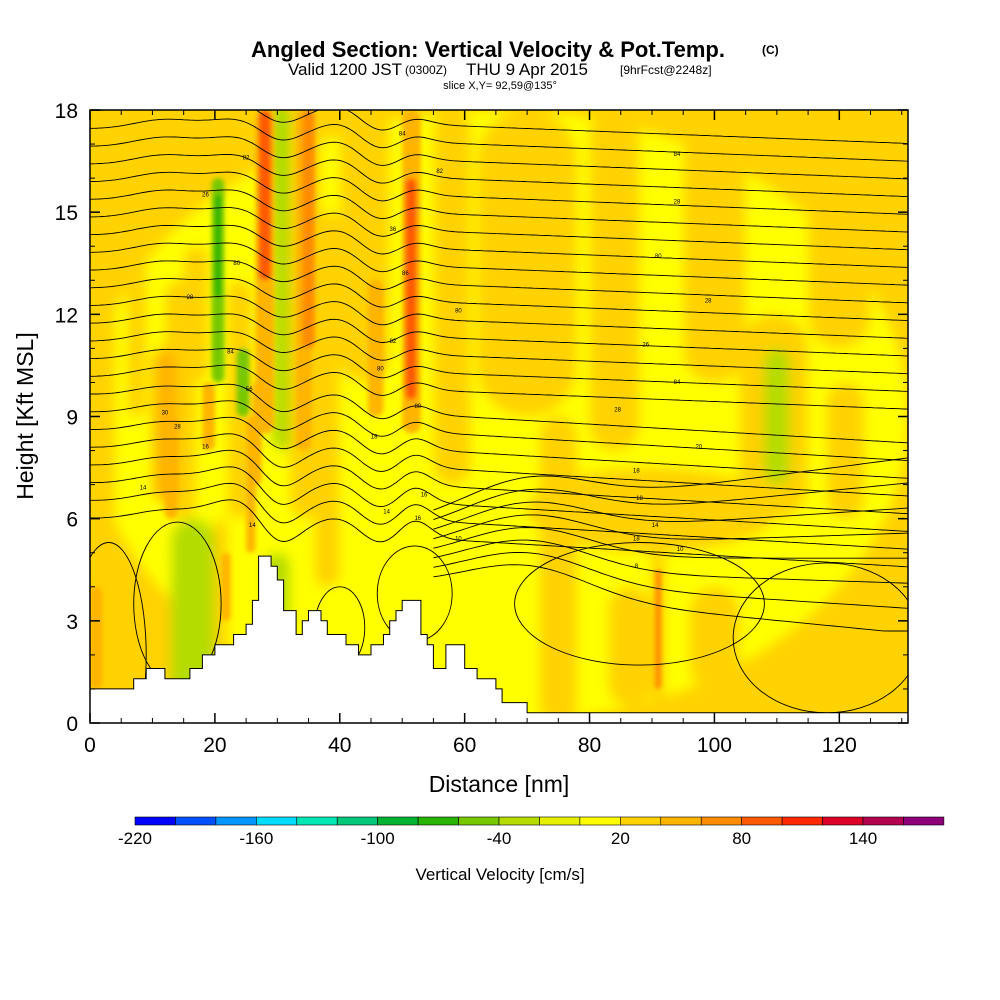 Image resolution: width=1000 pixels, height=1000 pixels. What do you see at coordinates (66, 315) in the screenshot?
I see `y-tick-label: 12` at bounding box center [66, 315].